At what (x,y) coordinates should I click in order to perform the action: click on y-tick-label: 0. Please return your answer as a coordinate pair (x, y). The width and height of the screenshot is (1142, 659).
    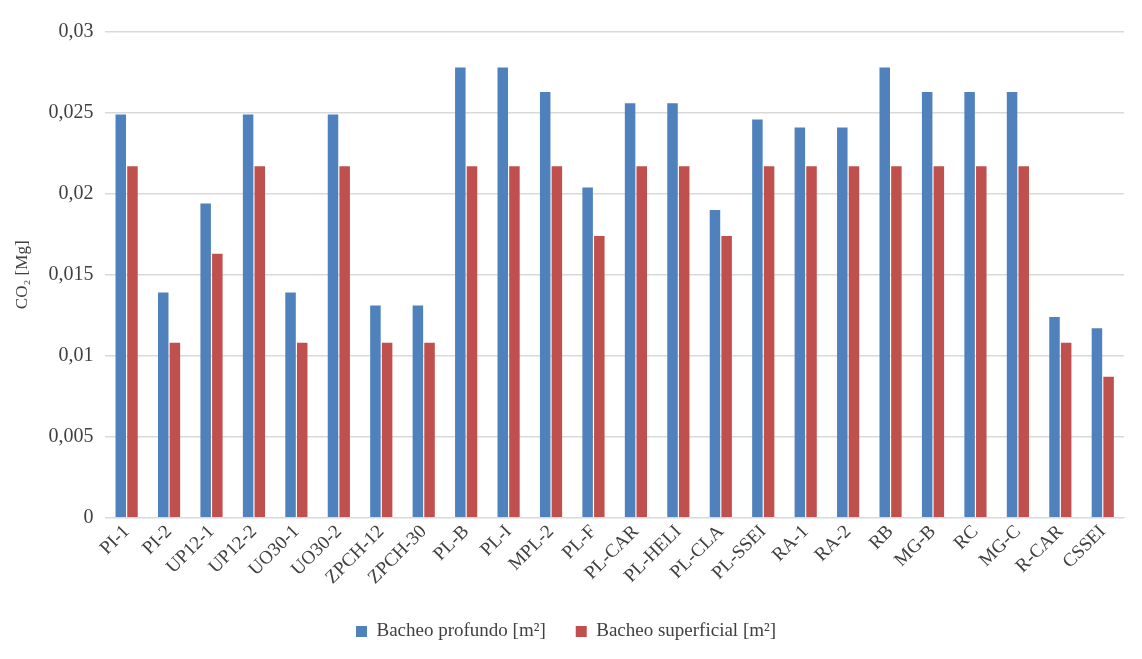
    Looking at the image, I should click on (88, 515).